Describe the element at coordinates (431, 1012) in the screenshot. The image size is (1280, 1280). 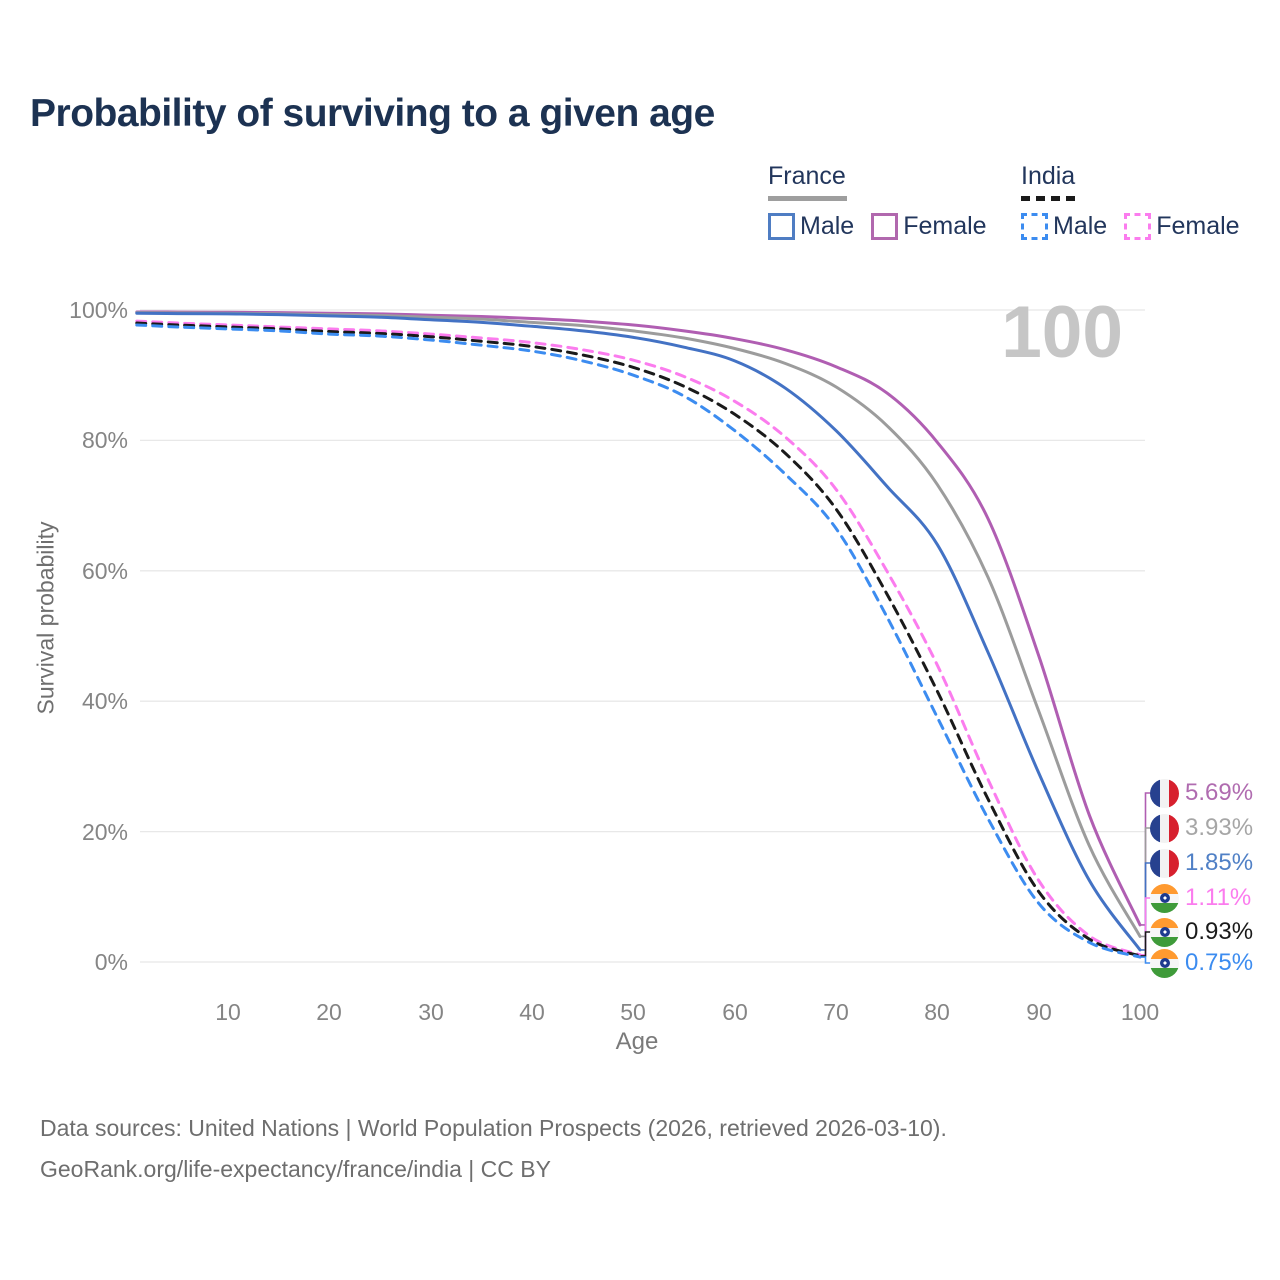
I see `x-tick-label: 30` at that location.